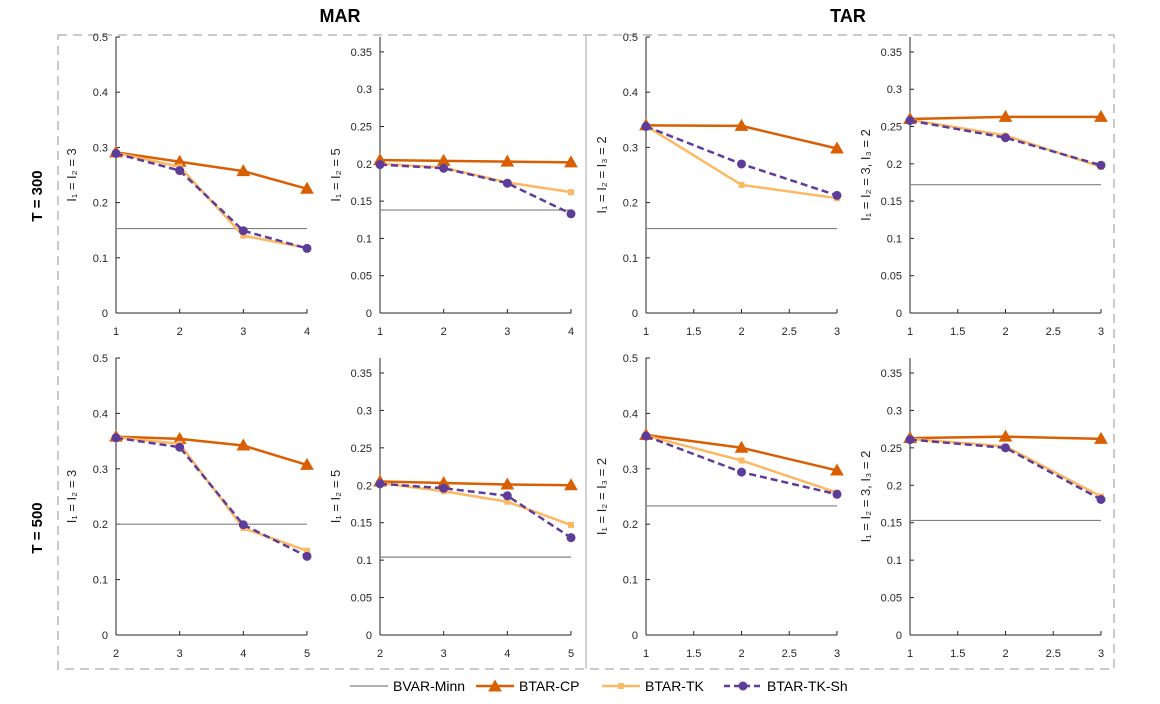 This screenshot has height=704, width=1160. What do you see at coordinates (37, 195) in the screenshot?
I see `row-title-t300: T = 300` at bounding box center [37, 195].